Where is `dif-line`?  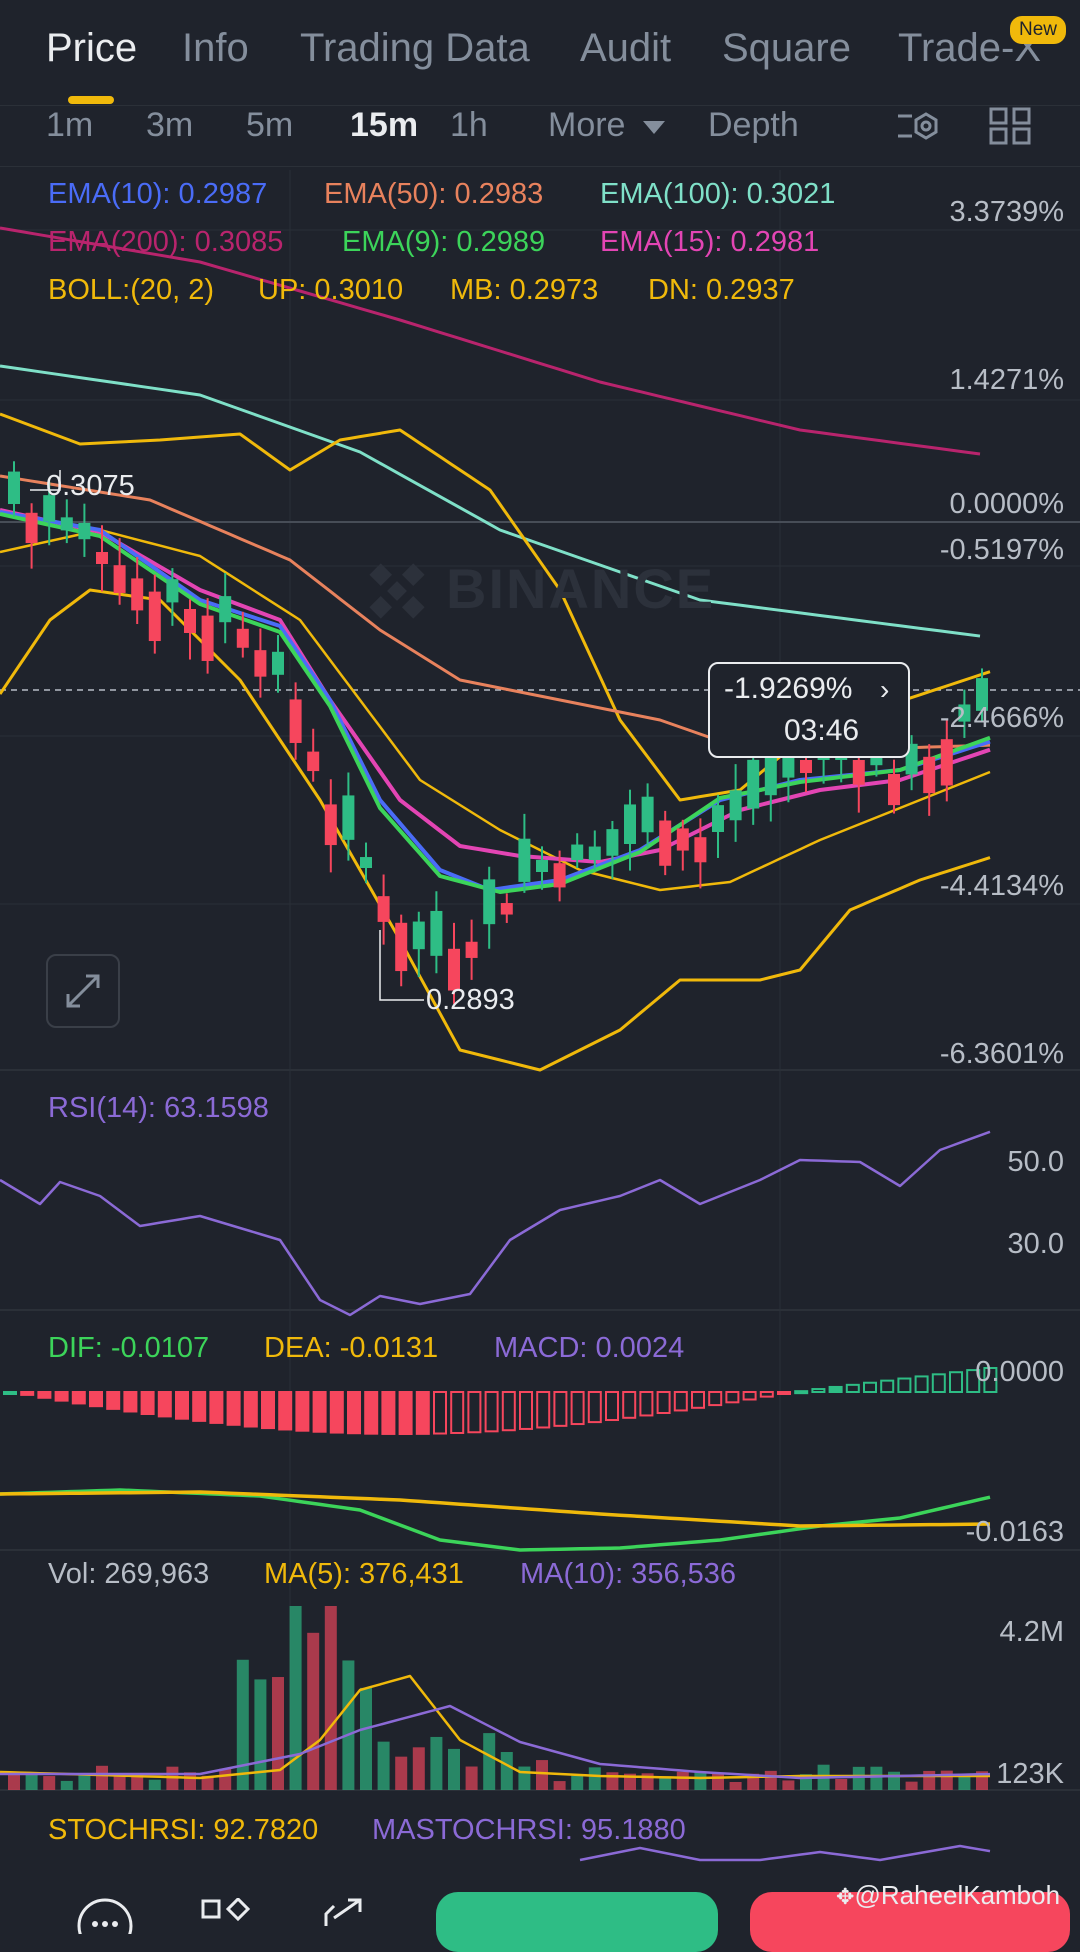 dif-line is located at coordinates (495, 1520).